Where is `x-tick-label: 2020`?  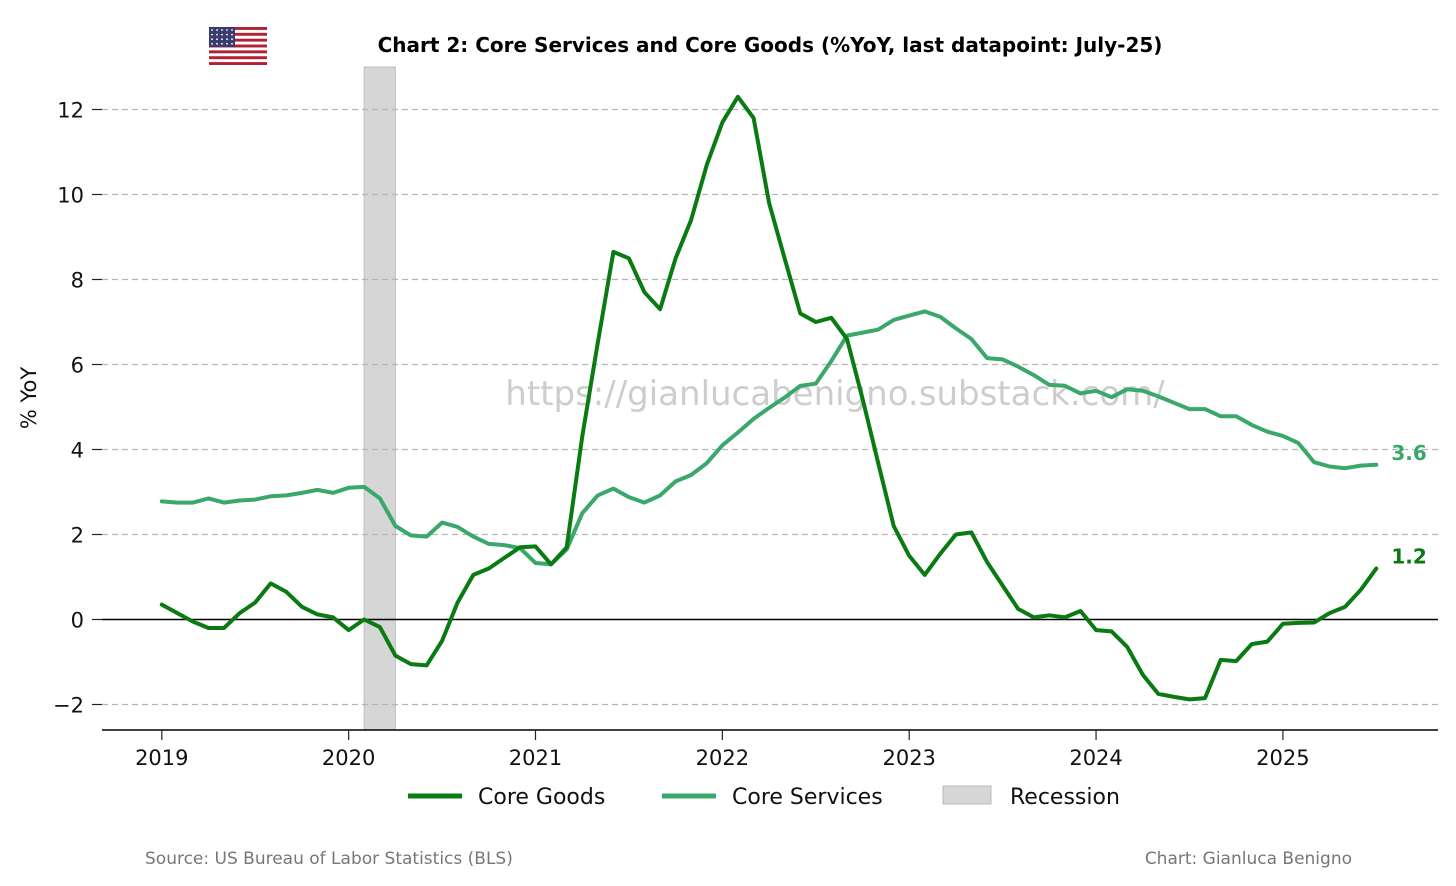 x-tick-label: 2020 is located at coordinates (348, 758).